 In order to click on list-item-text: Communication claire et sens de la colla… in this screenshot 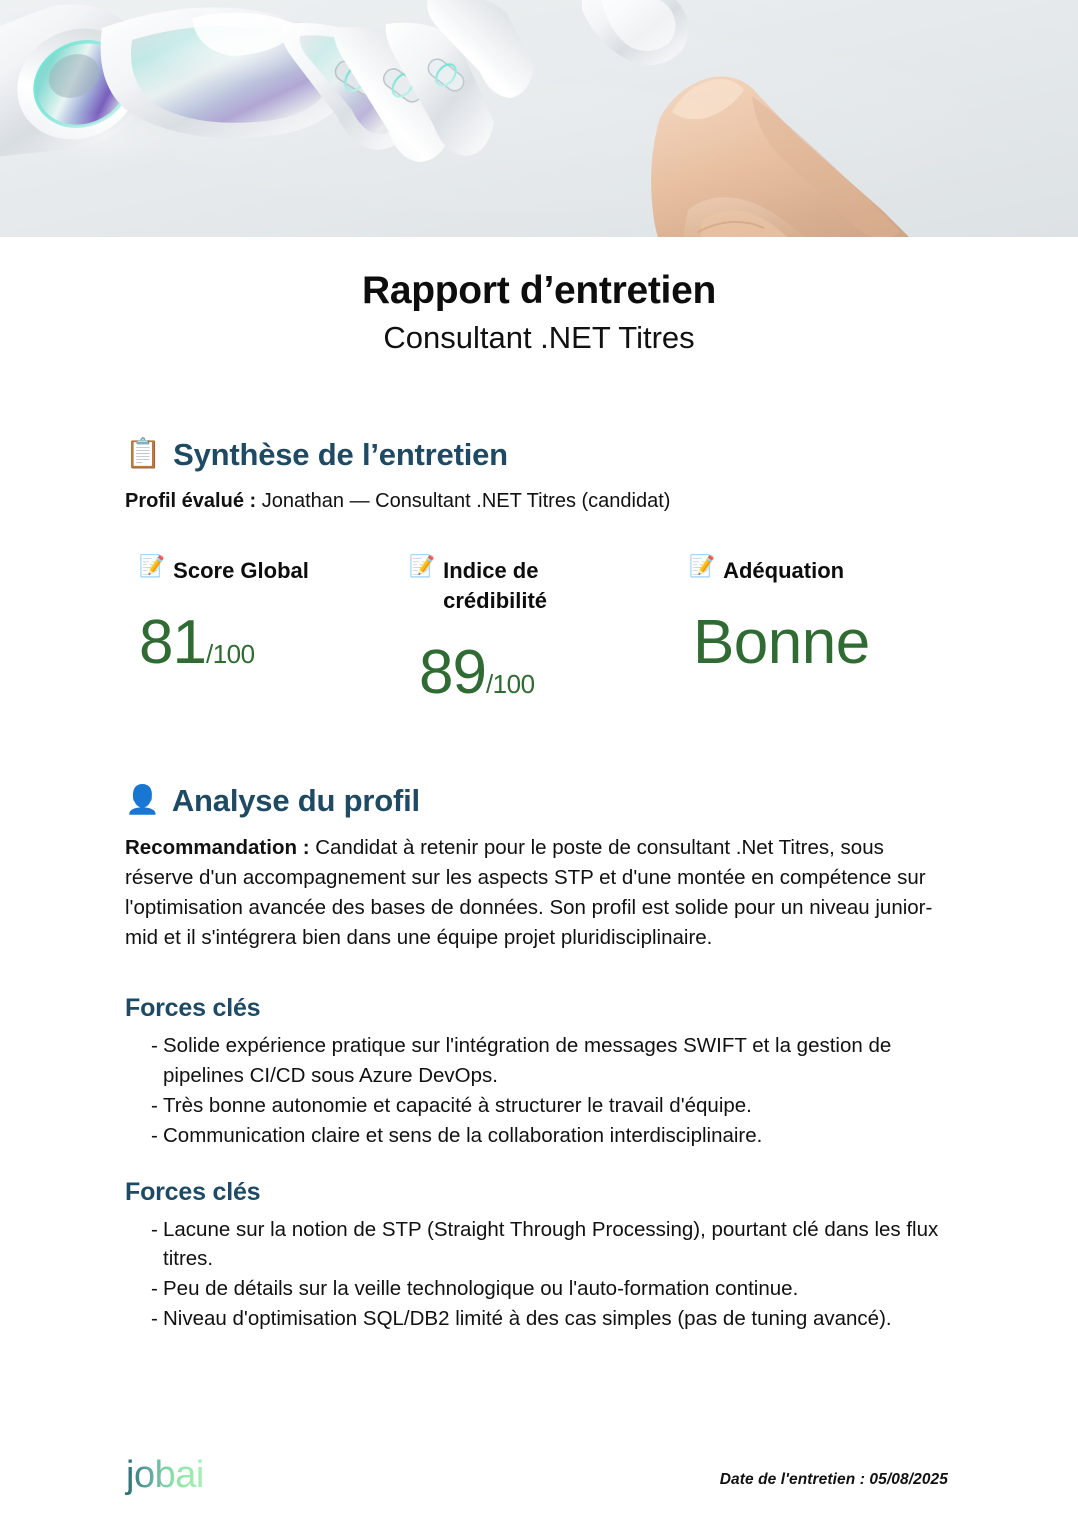, I will do `click(463, 1135)`.